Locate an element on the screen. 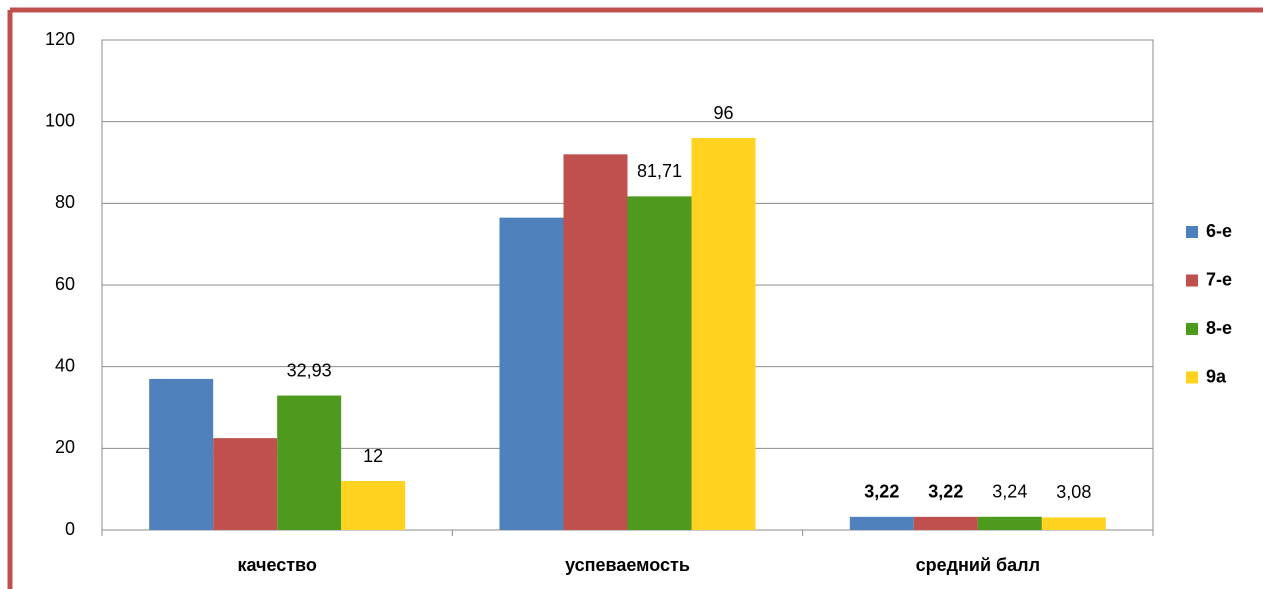 The image size is (1263, 589). y-tick-label: 0 is located at coordinates (70, 529).